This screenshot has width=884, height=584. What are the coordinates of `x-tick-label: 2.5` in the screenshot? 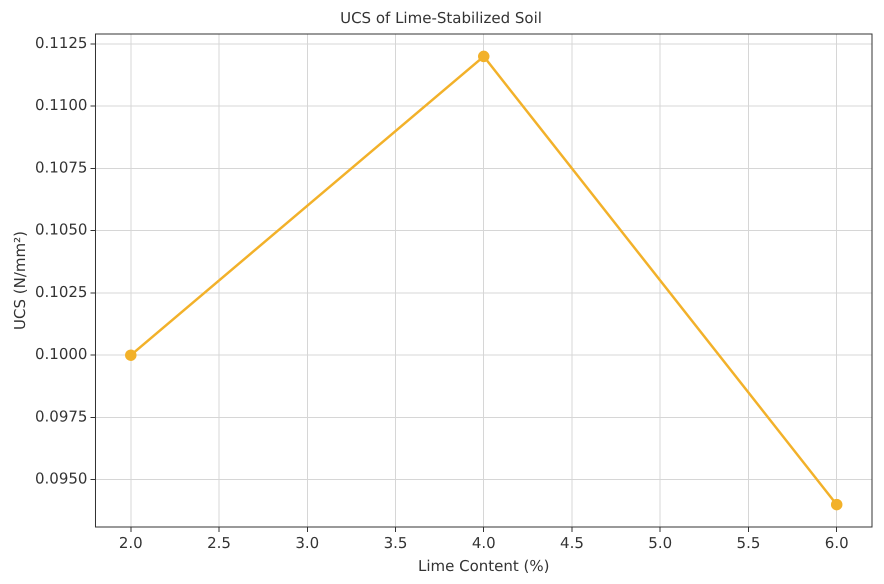 It's located at (219, 543).